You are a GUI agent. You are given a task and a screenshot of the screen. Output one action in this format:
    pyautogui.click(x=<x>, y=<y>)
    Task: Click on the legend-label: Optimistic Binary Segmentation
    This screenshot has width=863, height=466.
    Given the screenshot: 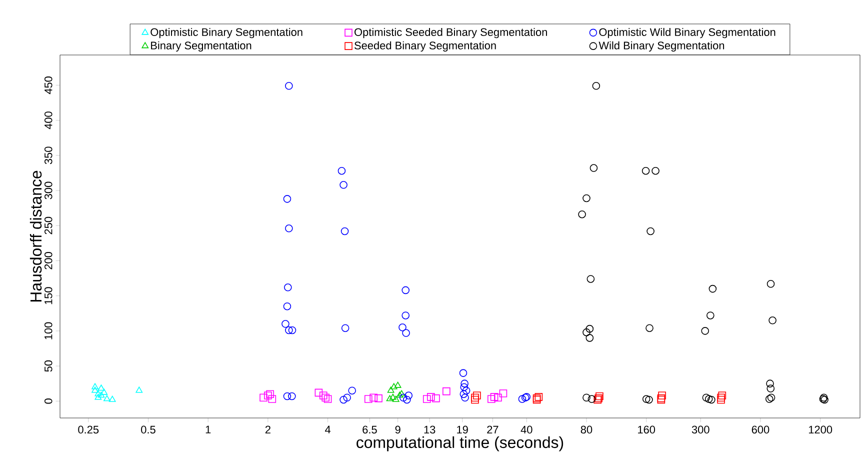 What is the action you would take?
    pyautogui.click(x=226, y=33)
    